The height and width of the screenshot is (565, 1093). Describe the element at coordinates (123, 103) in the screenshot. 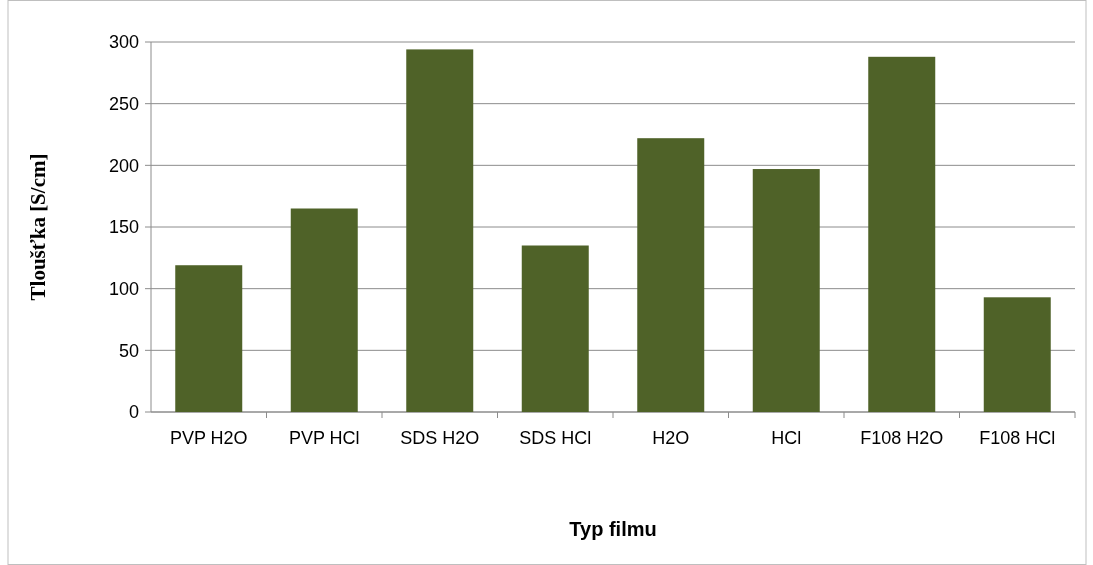

I see `y-tick-label: 250` at that location.